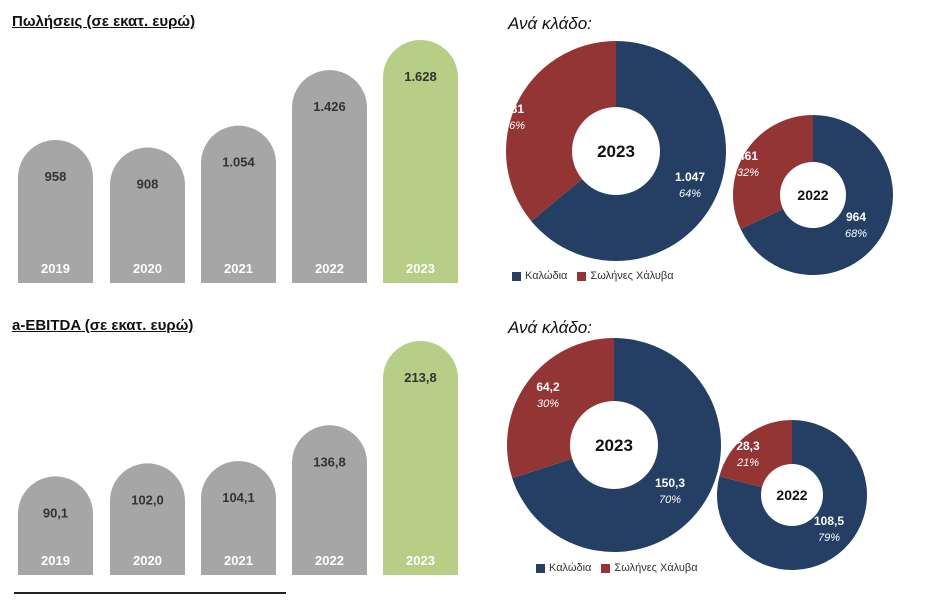  I want to click on donut-cables-pct: 68%, so click(856, 234).